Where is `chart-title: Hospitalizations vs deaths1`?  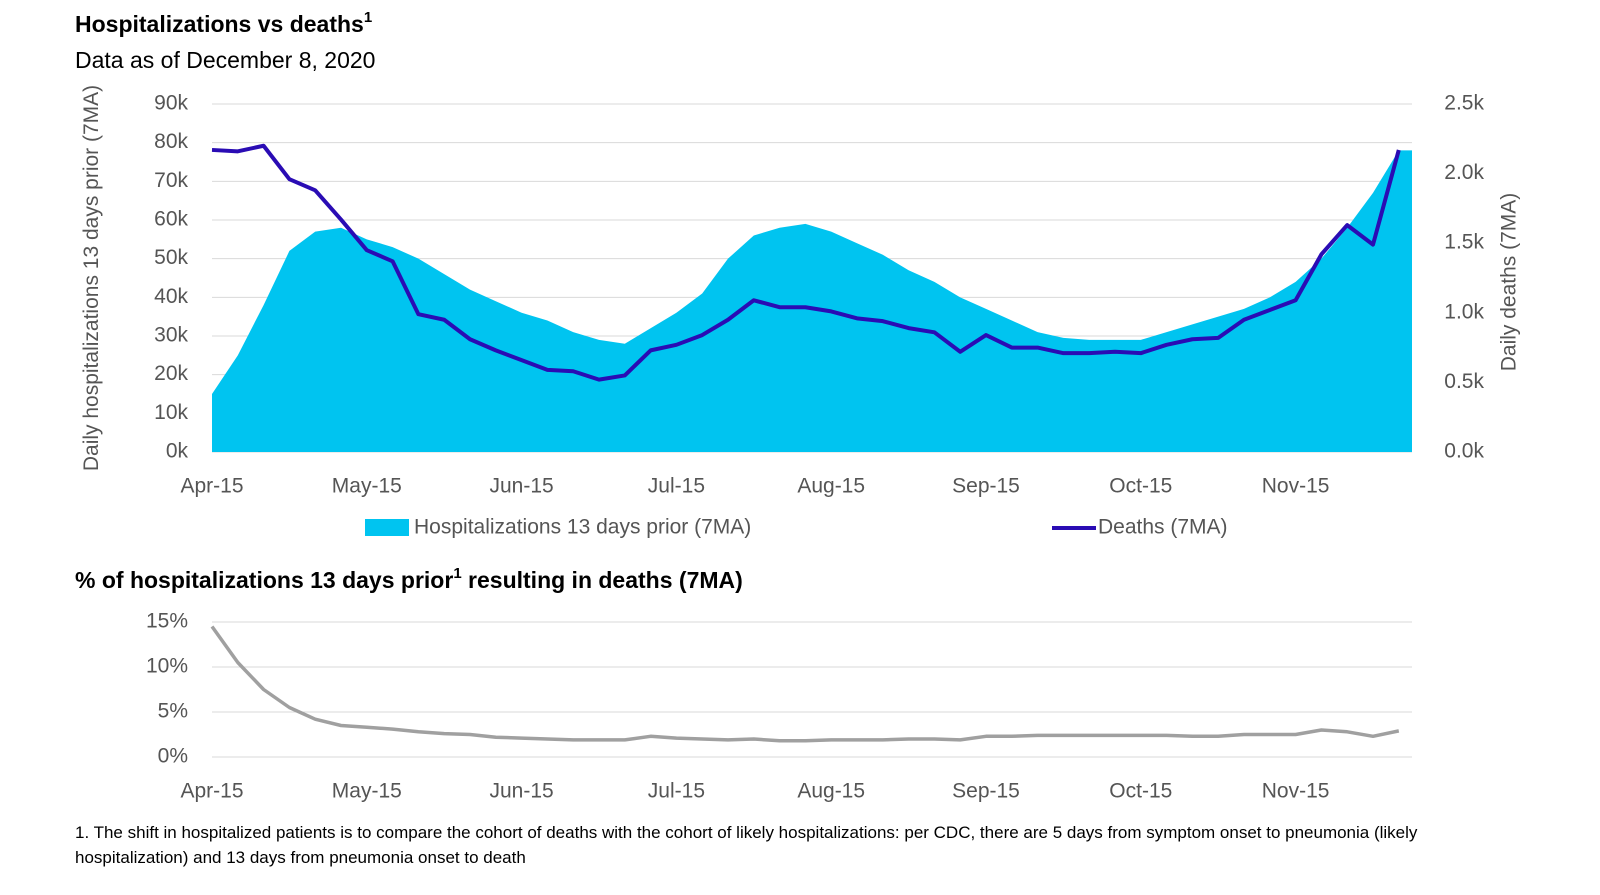
chart-title: Hospitalizations vs deaths1 is located at coordinates (223, 23).